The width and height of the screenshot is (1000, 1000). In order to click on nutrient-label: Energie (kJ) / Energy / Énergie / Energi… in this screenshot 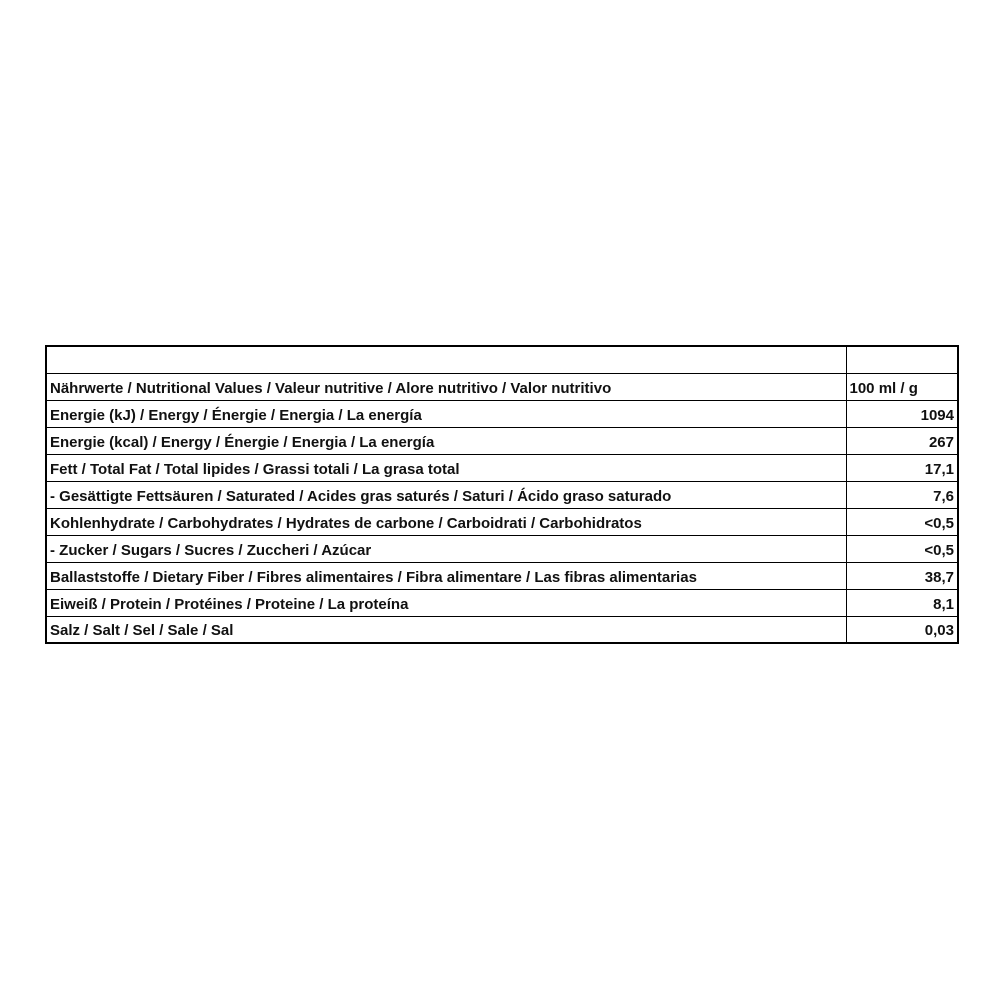, I will do `click(446, 413)`.